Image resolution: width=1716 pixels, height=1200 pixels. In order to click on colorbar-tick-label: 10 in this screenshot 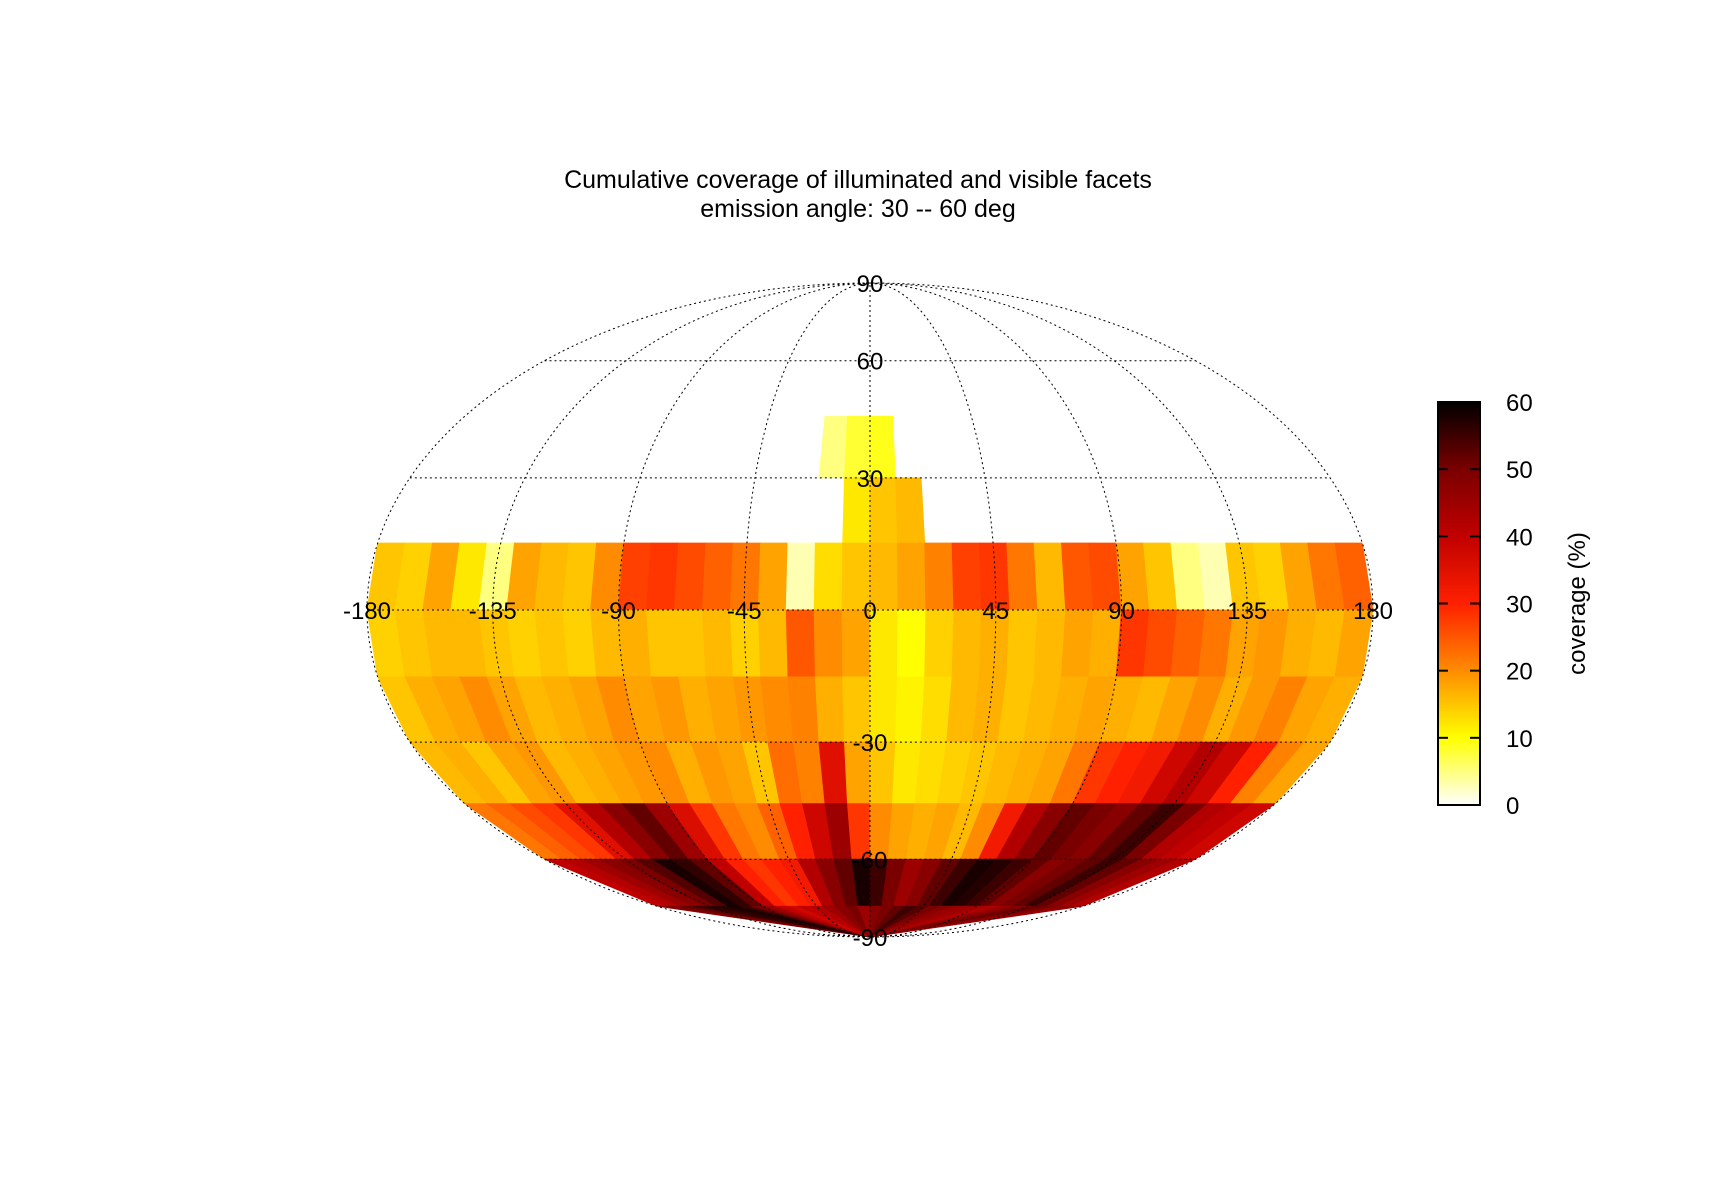, I will do `click(1519, 739)`.